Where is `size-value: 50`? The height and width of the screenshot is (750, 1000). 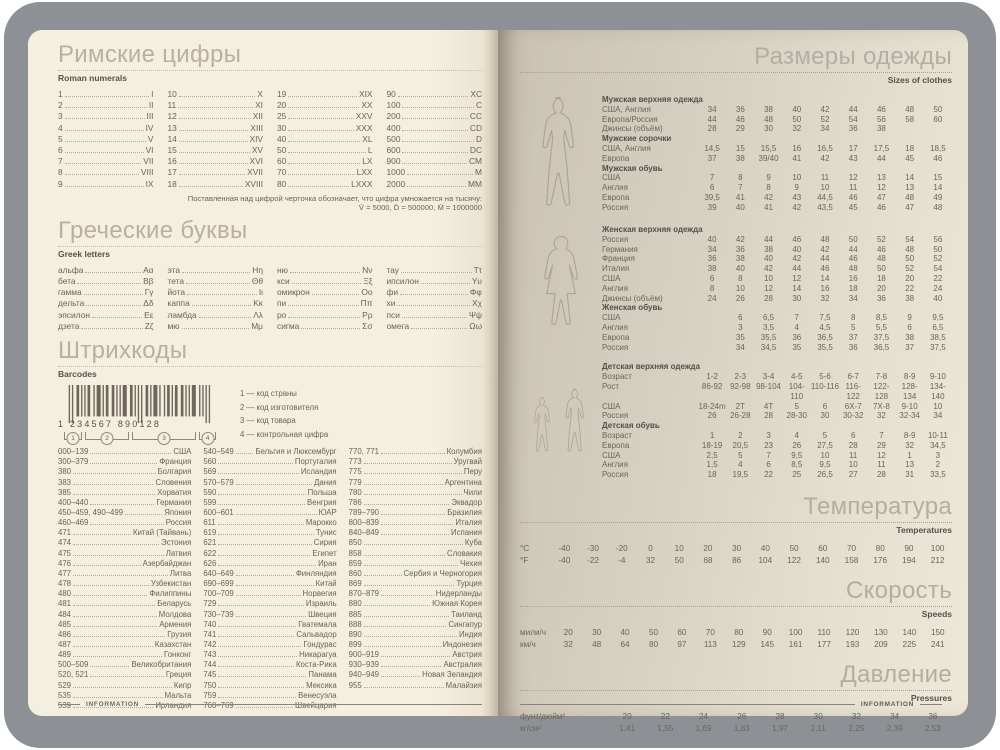
size-value: 50 is located at coordinates (938, 109).